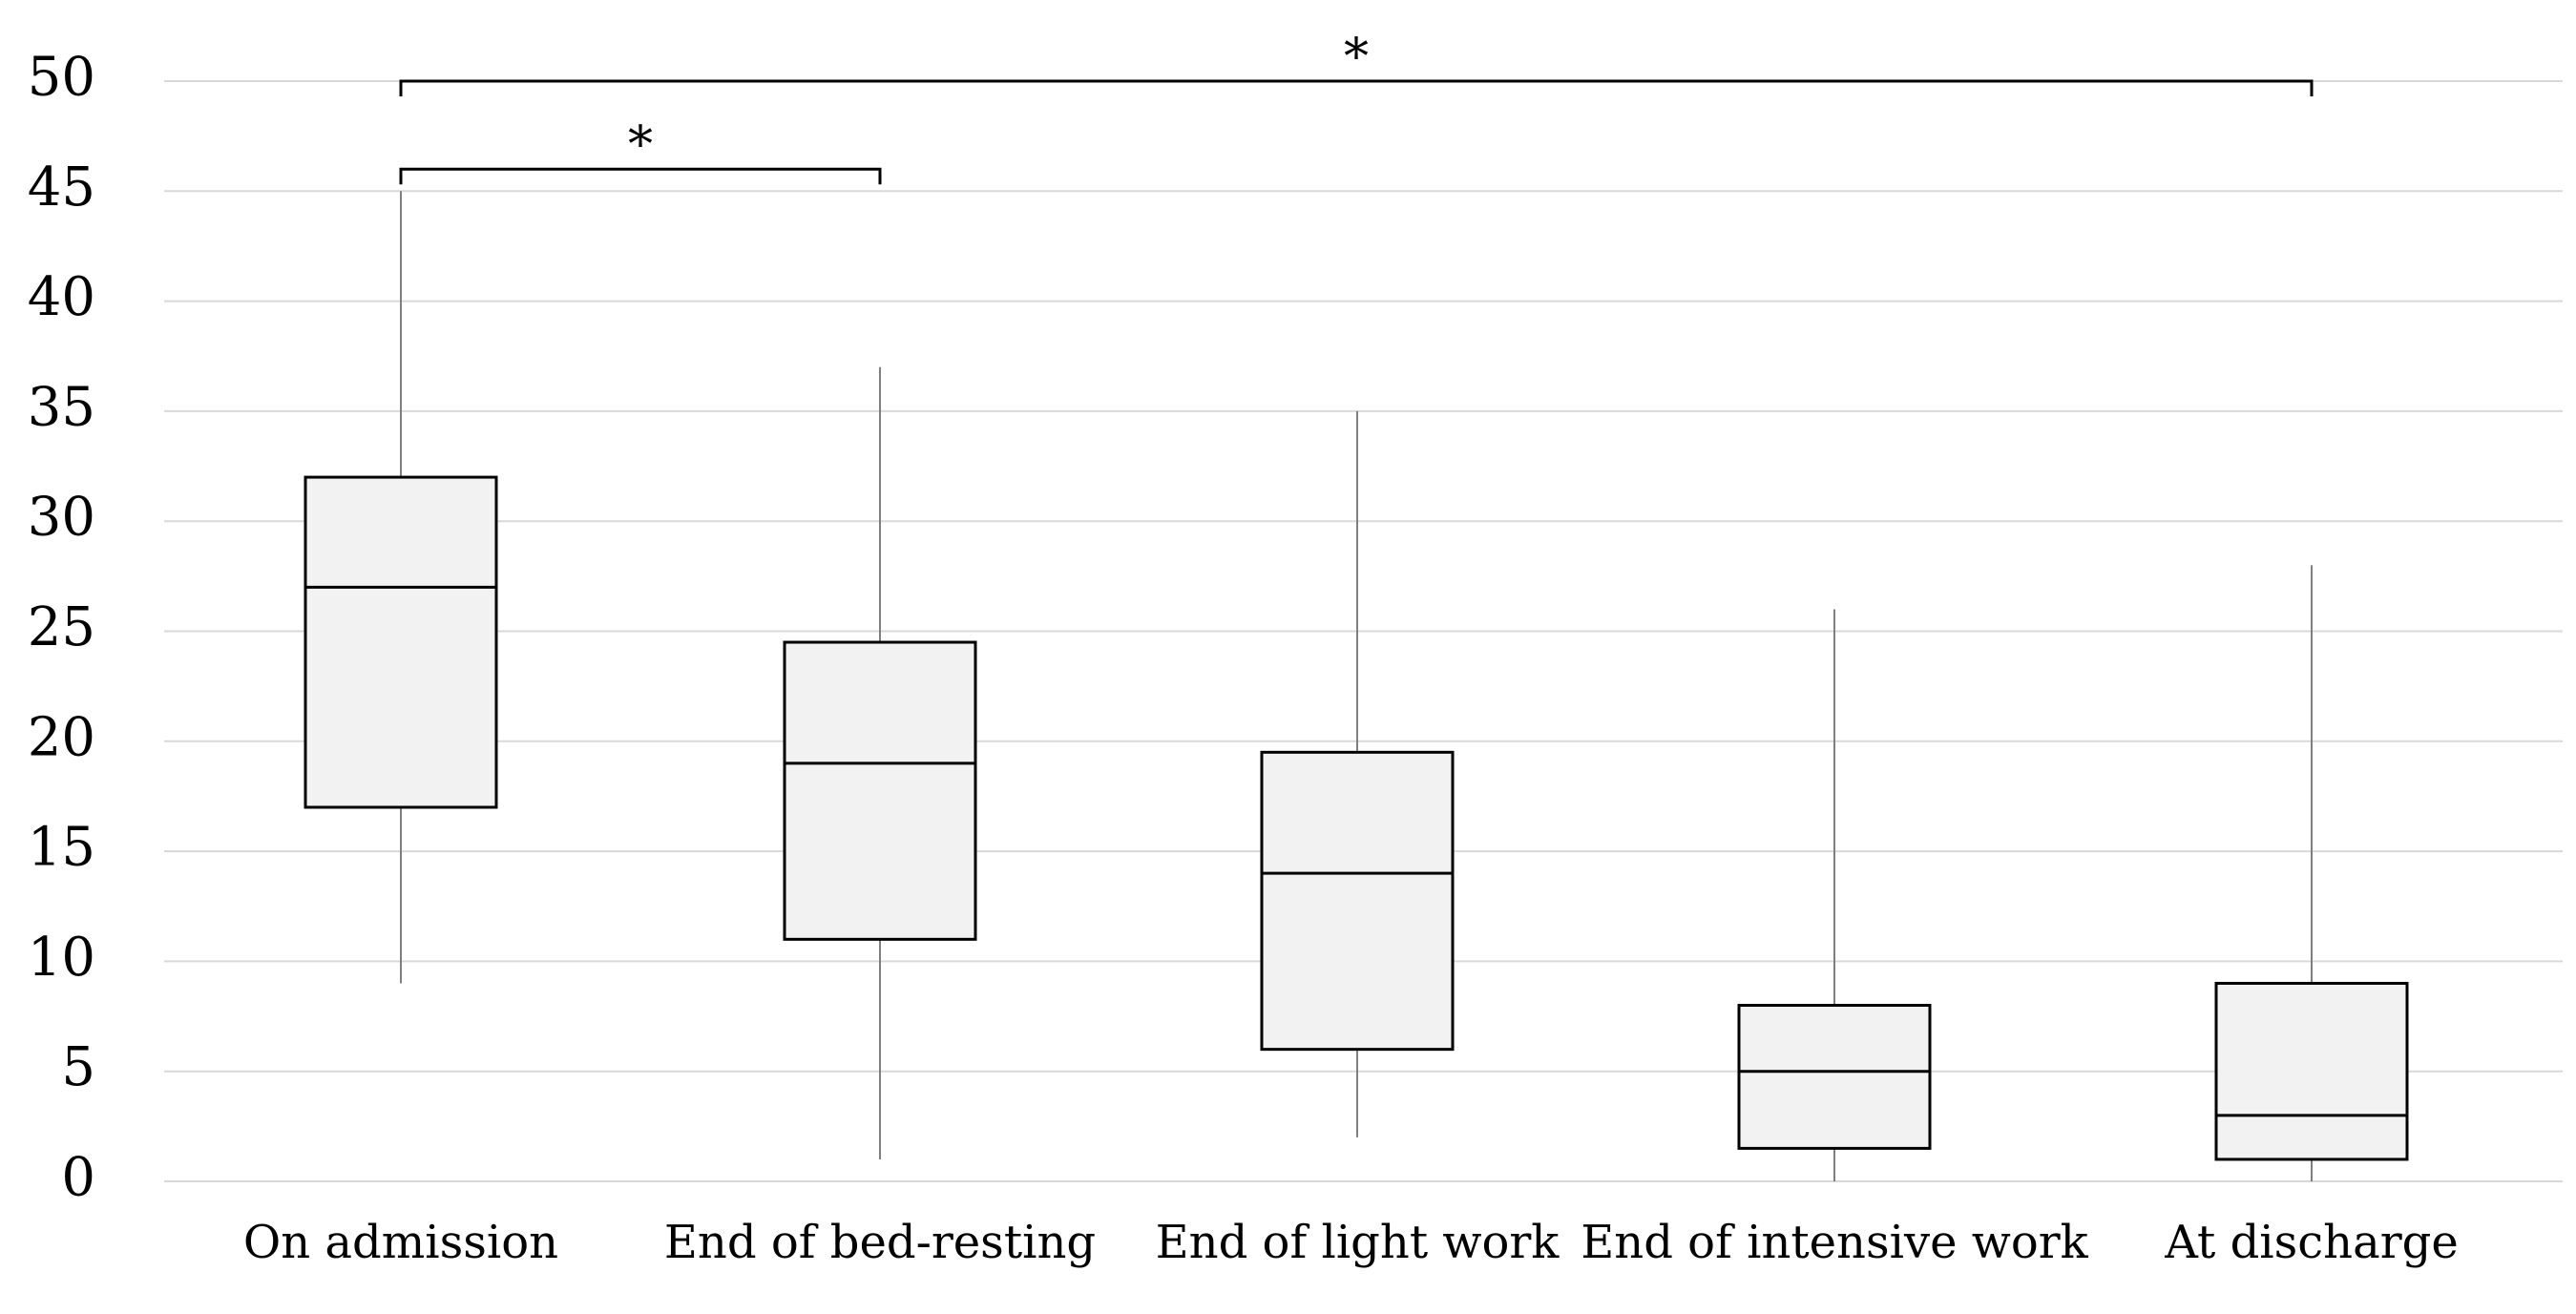 This screenshot has width=2576, height=1314. What do you see at coordinates (1834, 1242) in the screenshot?
I see `x-category-label: End of intensive work` at bounding box center [1834, 1242].